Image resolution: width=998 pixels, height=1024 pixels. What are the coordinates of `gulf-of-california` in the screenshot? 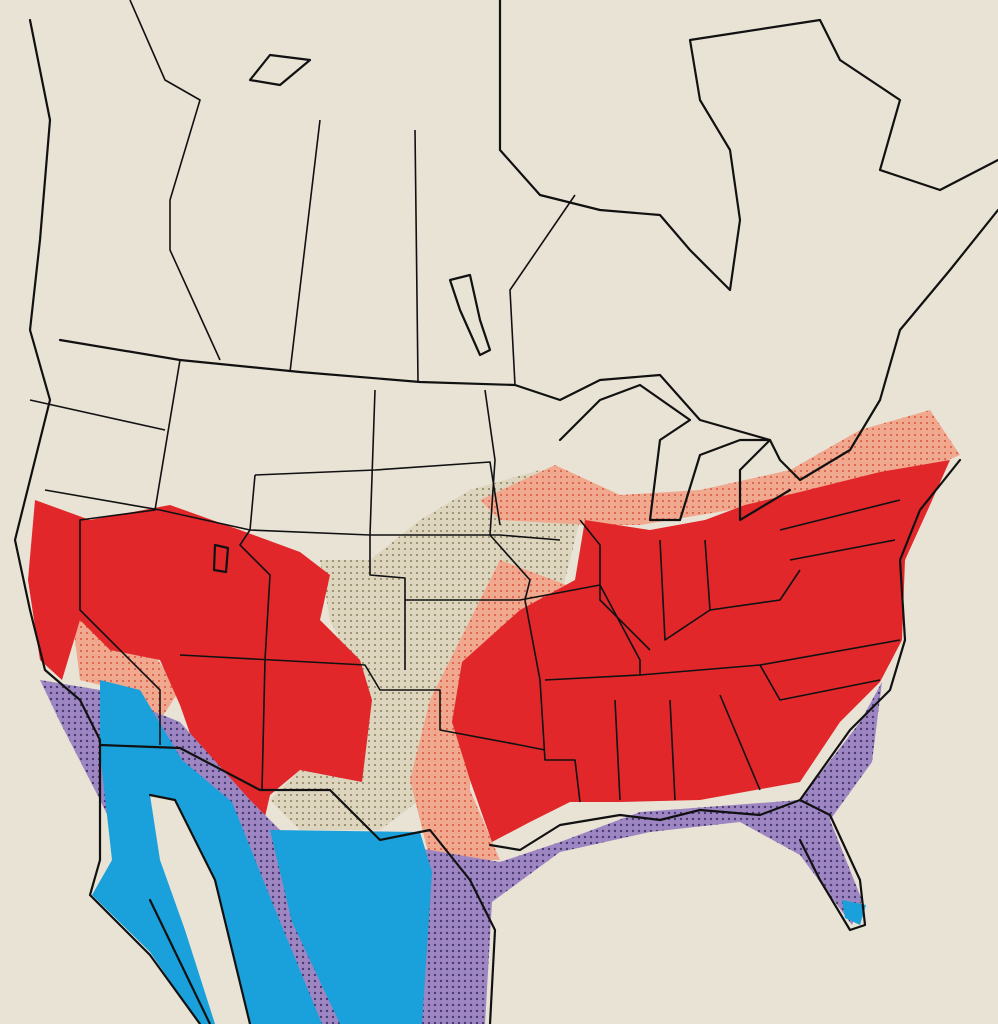 It's located at (200, 909).